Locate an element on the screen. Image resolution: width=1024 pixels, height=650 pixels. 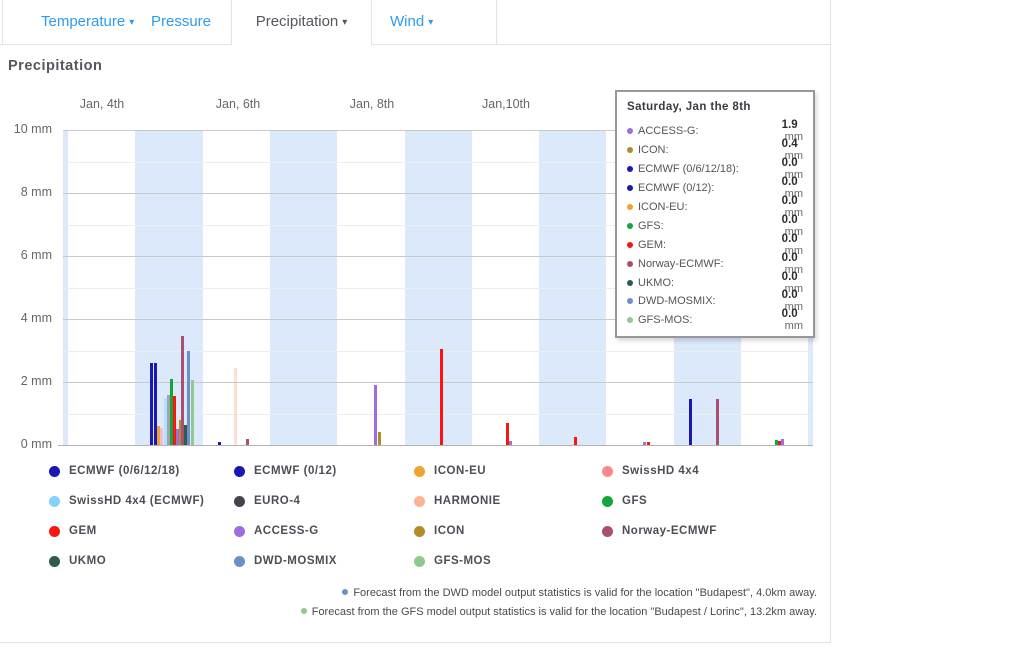
legend-item: ECMWF (0/12) is located at coordinates (324, 471).